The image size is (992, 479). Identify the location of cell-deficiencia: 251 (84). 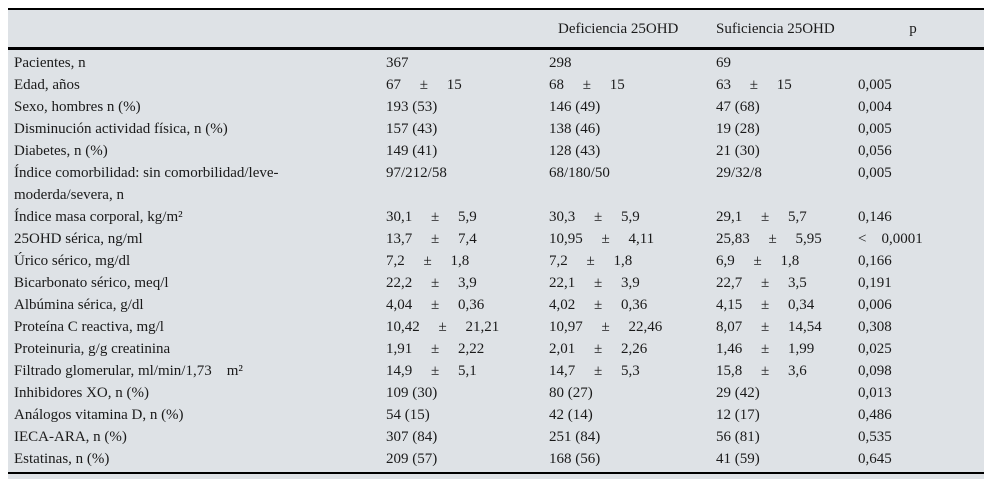
(575, 437).